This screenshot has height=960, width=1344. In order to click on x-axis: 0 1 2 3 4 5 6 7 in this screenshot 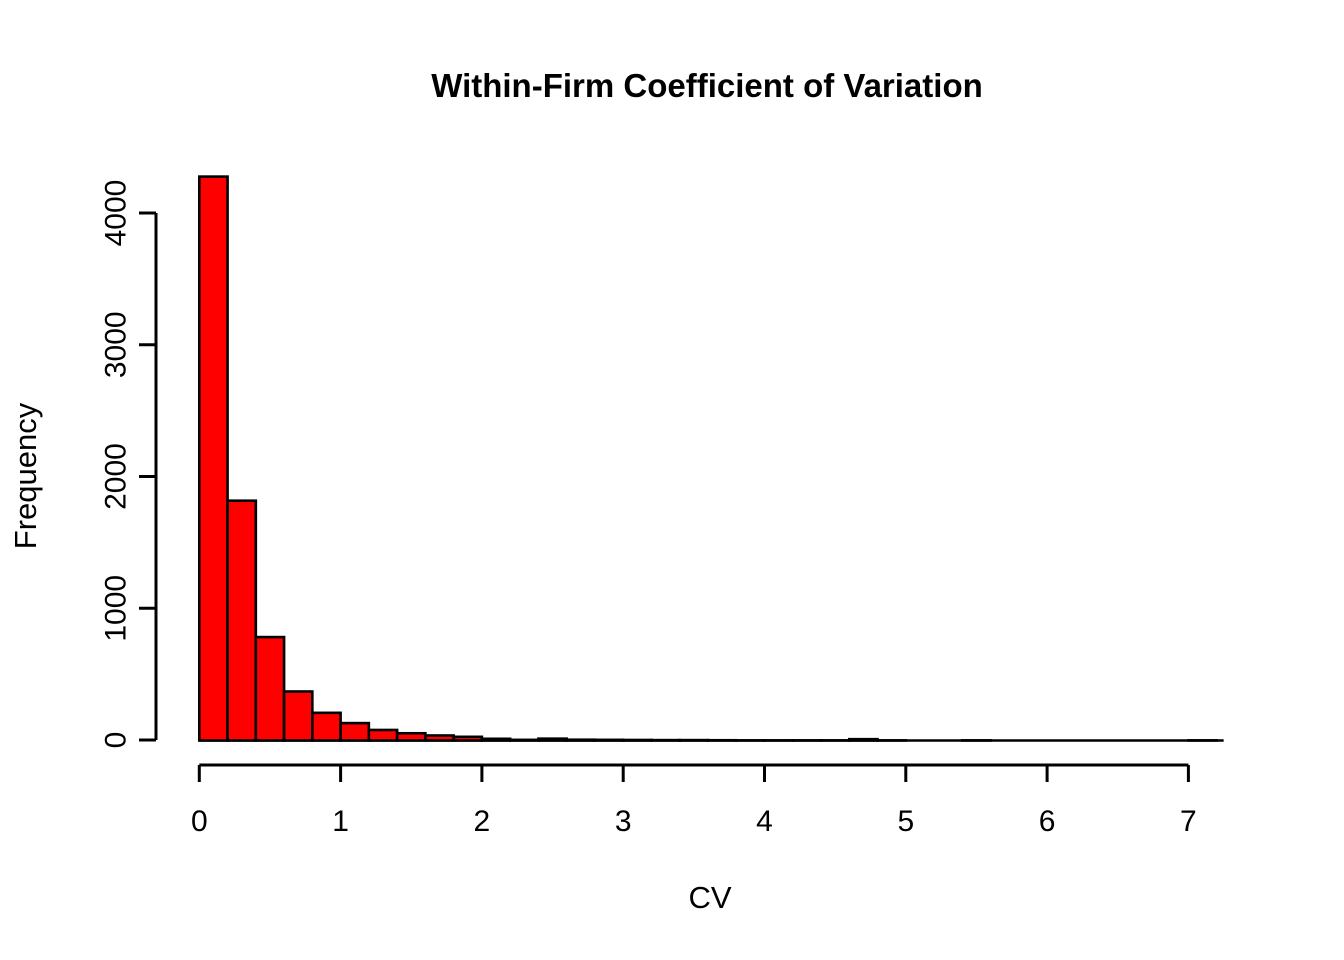, I will do `click(694, 800)`.